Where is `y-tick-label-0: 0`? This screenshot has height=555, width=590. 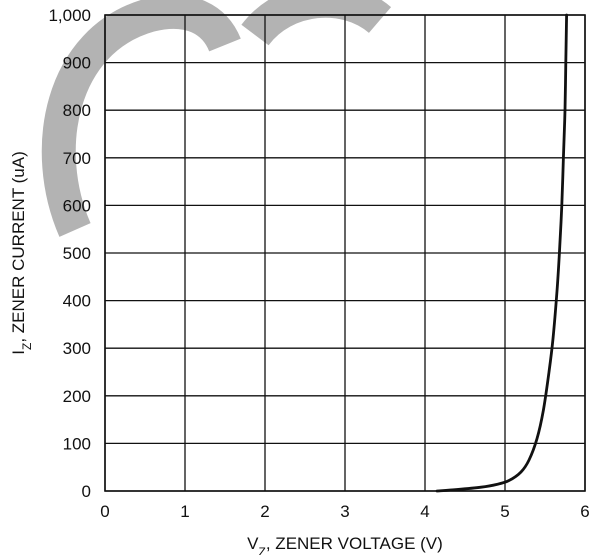 y-tick-label-0: 0 is located at coordinates (86, 491).